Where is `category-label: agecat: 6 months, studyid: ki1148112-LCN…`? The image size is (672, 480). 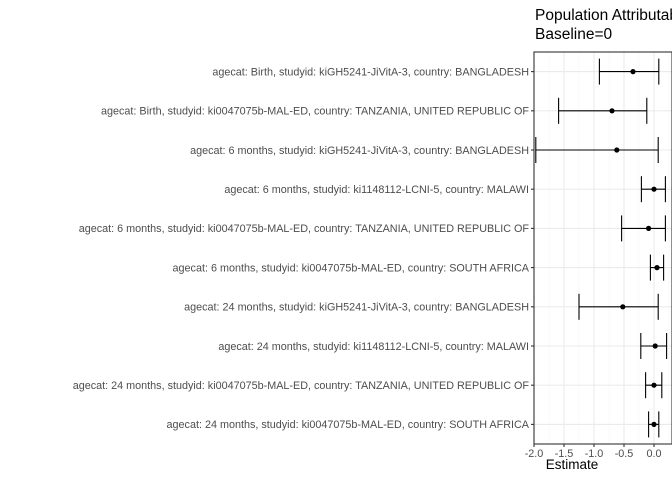 category-label: agecat: 6 months, studyid: ki1148112-LCN… is located at coordinates (376, 190).